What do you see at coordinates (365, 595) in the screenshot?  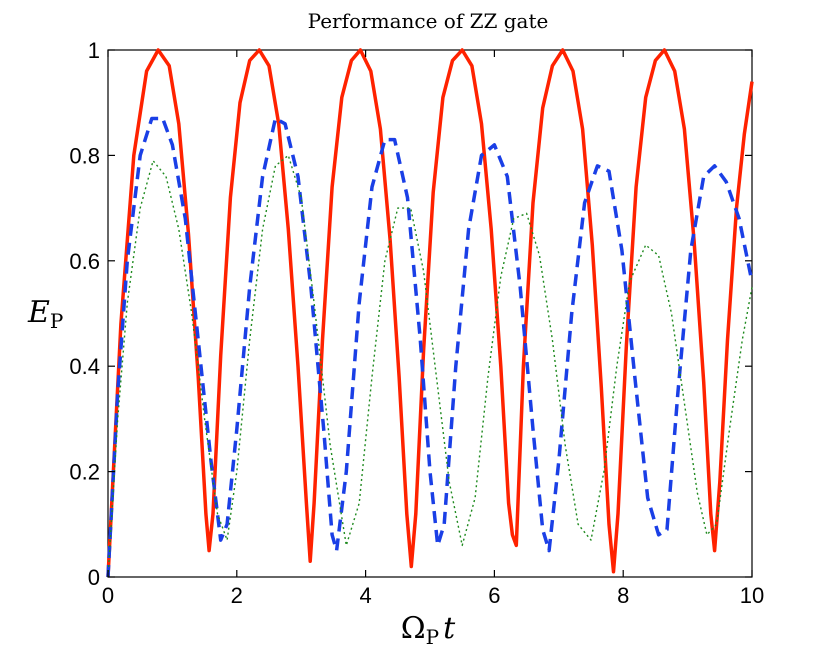 I see `x-tick-label-2: 4` at bounding box center [365, 595].